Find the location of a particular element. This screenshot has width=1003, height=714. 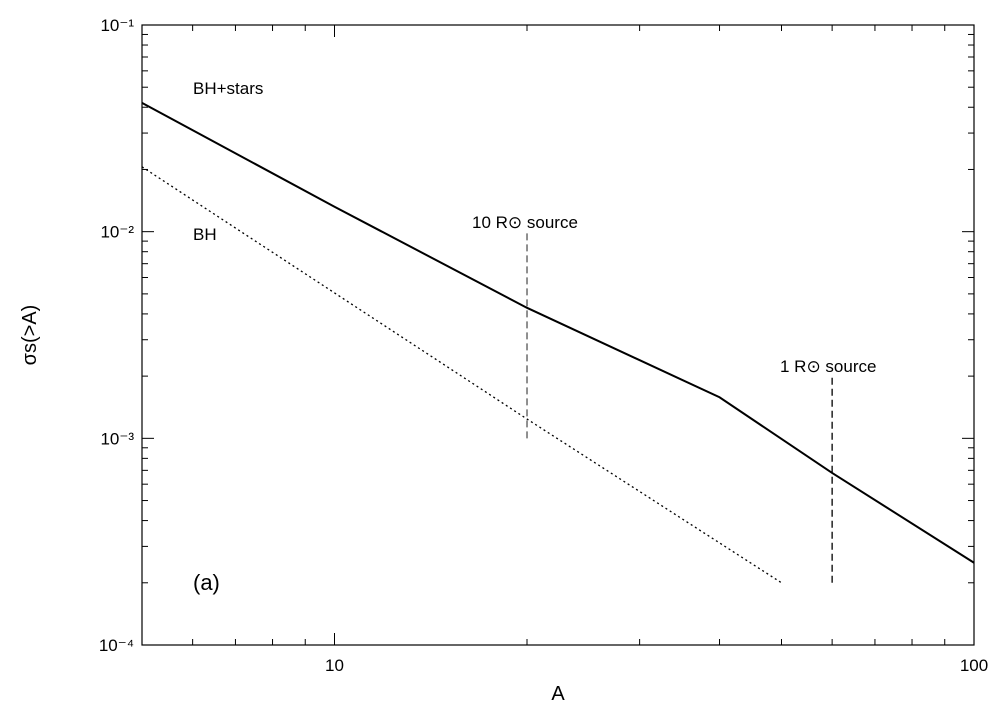

annotation: 1 R⊙ source is located at coordinates (828, 366).